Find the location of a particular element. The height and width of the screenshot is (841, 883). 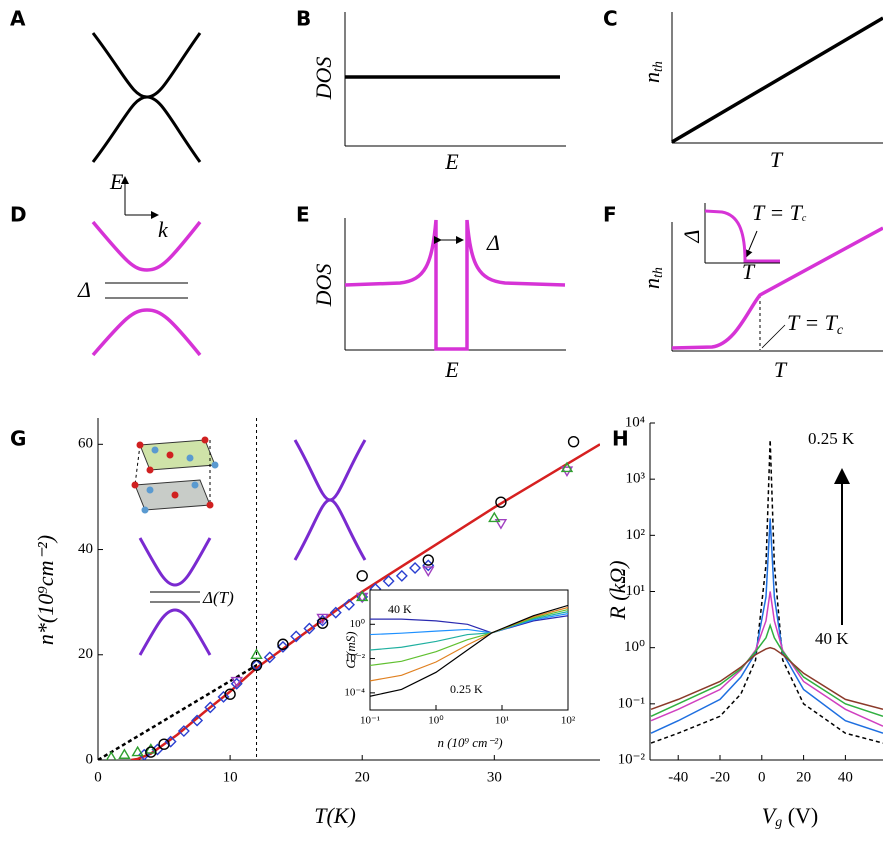

y-tick-label: 10⁻² is located at coordinates (355, 658).